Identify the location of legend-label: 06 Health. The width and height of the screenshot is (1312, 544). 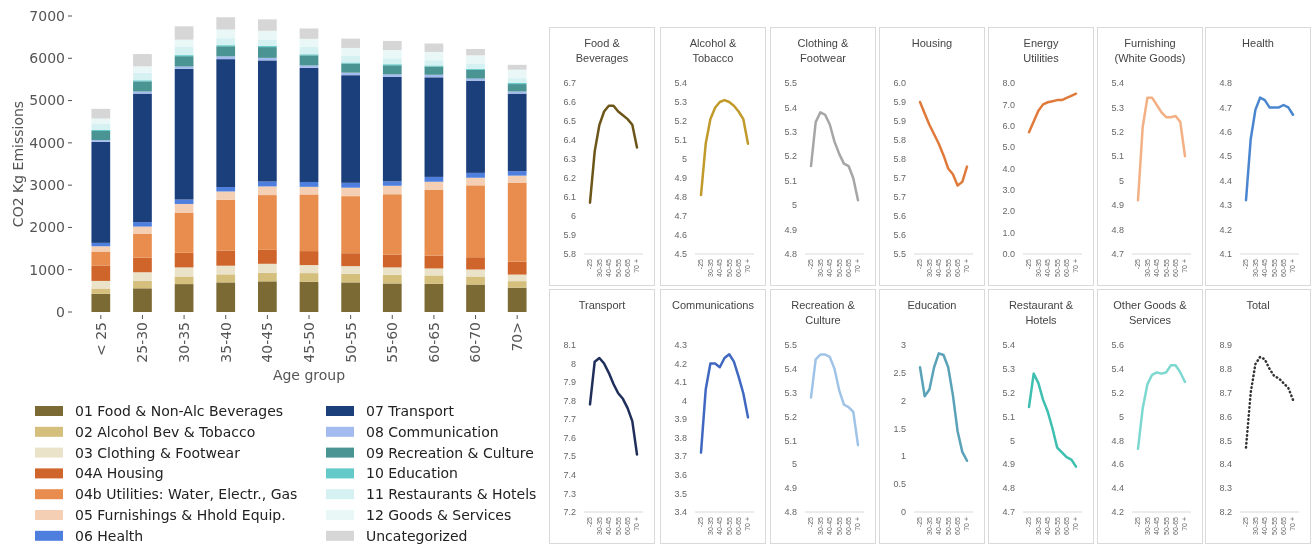
(109, 535).